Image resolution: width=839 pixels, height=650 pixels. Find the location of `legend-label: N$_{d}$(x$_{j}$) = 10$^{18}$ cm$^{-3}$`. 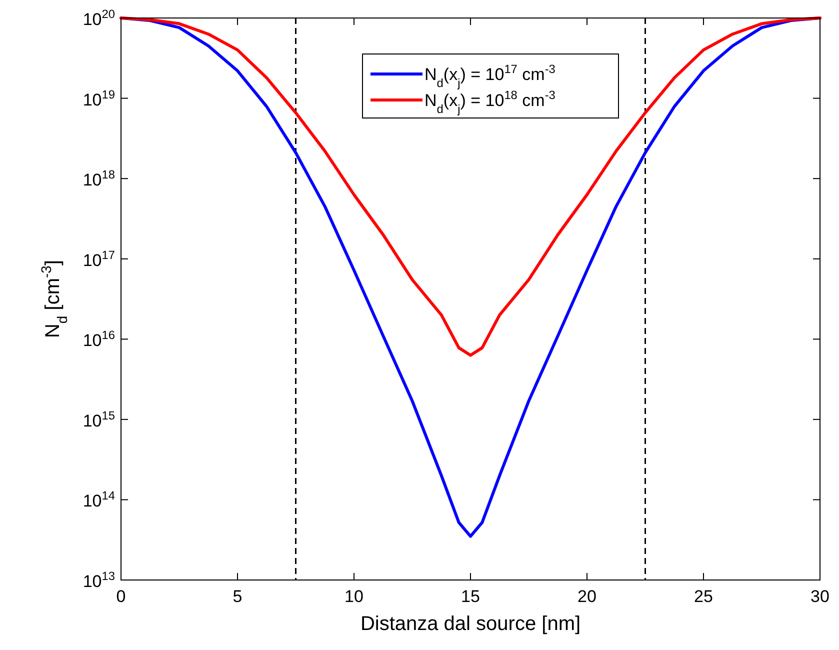

legend-label: N$_{d}$(x$_{j}$) = 10$^{18}$ cm$^{-3}$ is located at coordinates (490, 102).